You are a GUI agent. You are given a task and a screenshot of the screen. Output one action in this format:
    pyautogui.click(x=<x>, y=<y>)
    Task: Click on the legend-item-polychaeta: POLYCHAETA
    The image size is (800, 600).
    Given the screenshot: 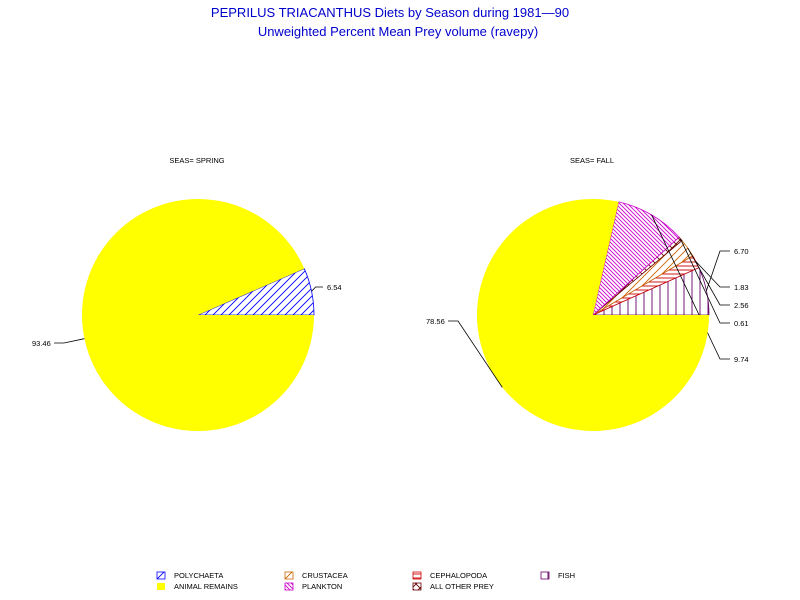 What is the action you would take?
    pyautogui.click(x=189, y=575)
    